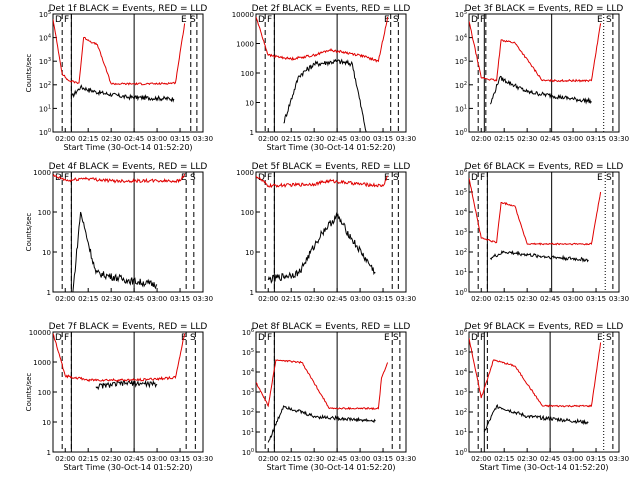 The width and height of the screenshot is (640, 480). What do you see at coordinates (29, 73) in the screenshot?
I see `y-axis-label: Counts/sec` at bounding box center [29, 73].